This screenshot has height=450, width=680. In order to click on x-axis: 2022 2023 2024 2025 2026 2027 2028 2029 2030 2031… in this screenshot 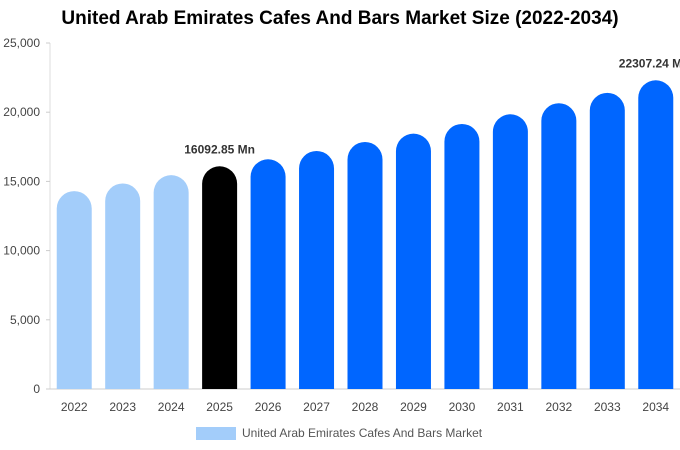, I will do `click(365, 401)`.